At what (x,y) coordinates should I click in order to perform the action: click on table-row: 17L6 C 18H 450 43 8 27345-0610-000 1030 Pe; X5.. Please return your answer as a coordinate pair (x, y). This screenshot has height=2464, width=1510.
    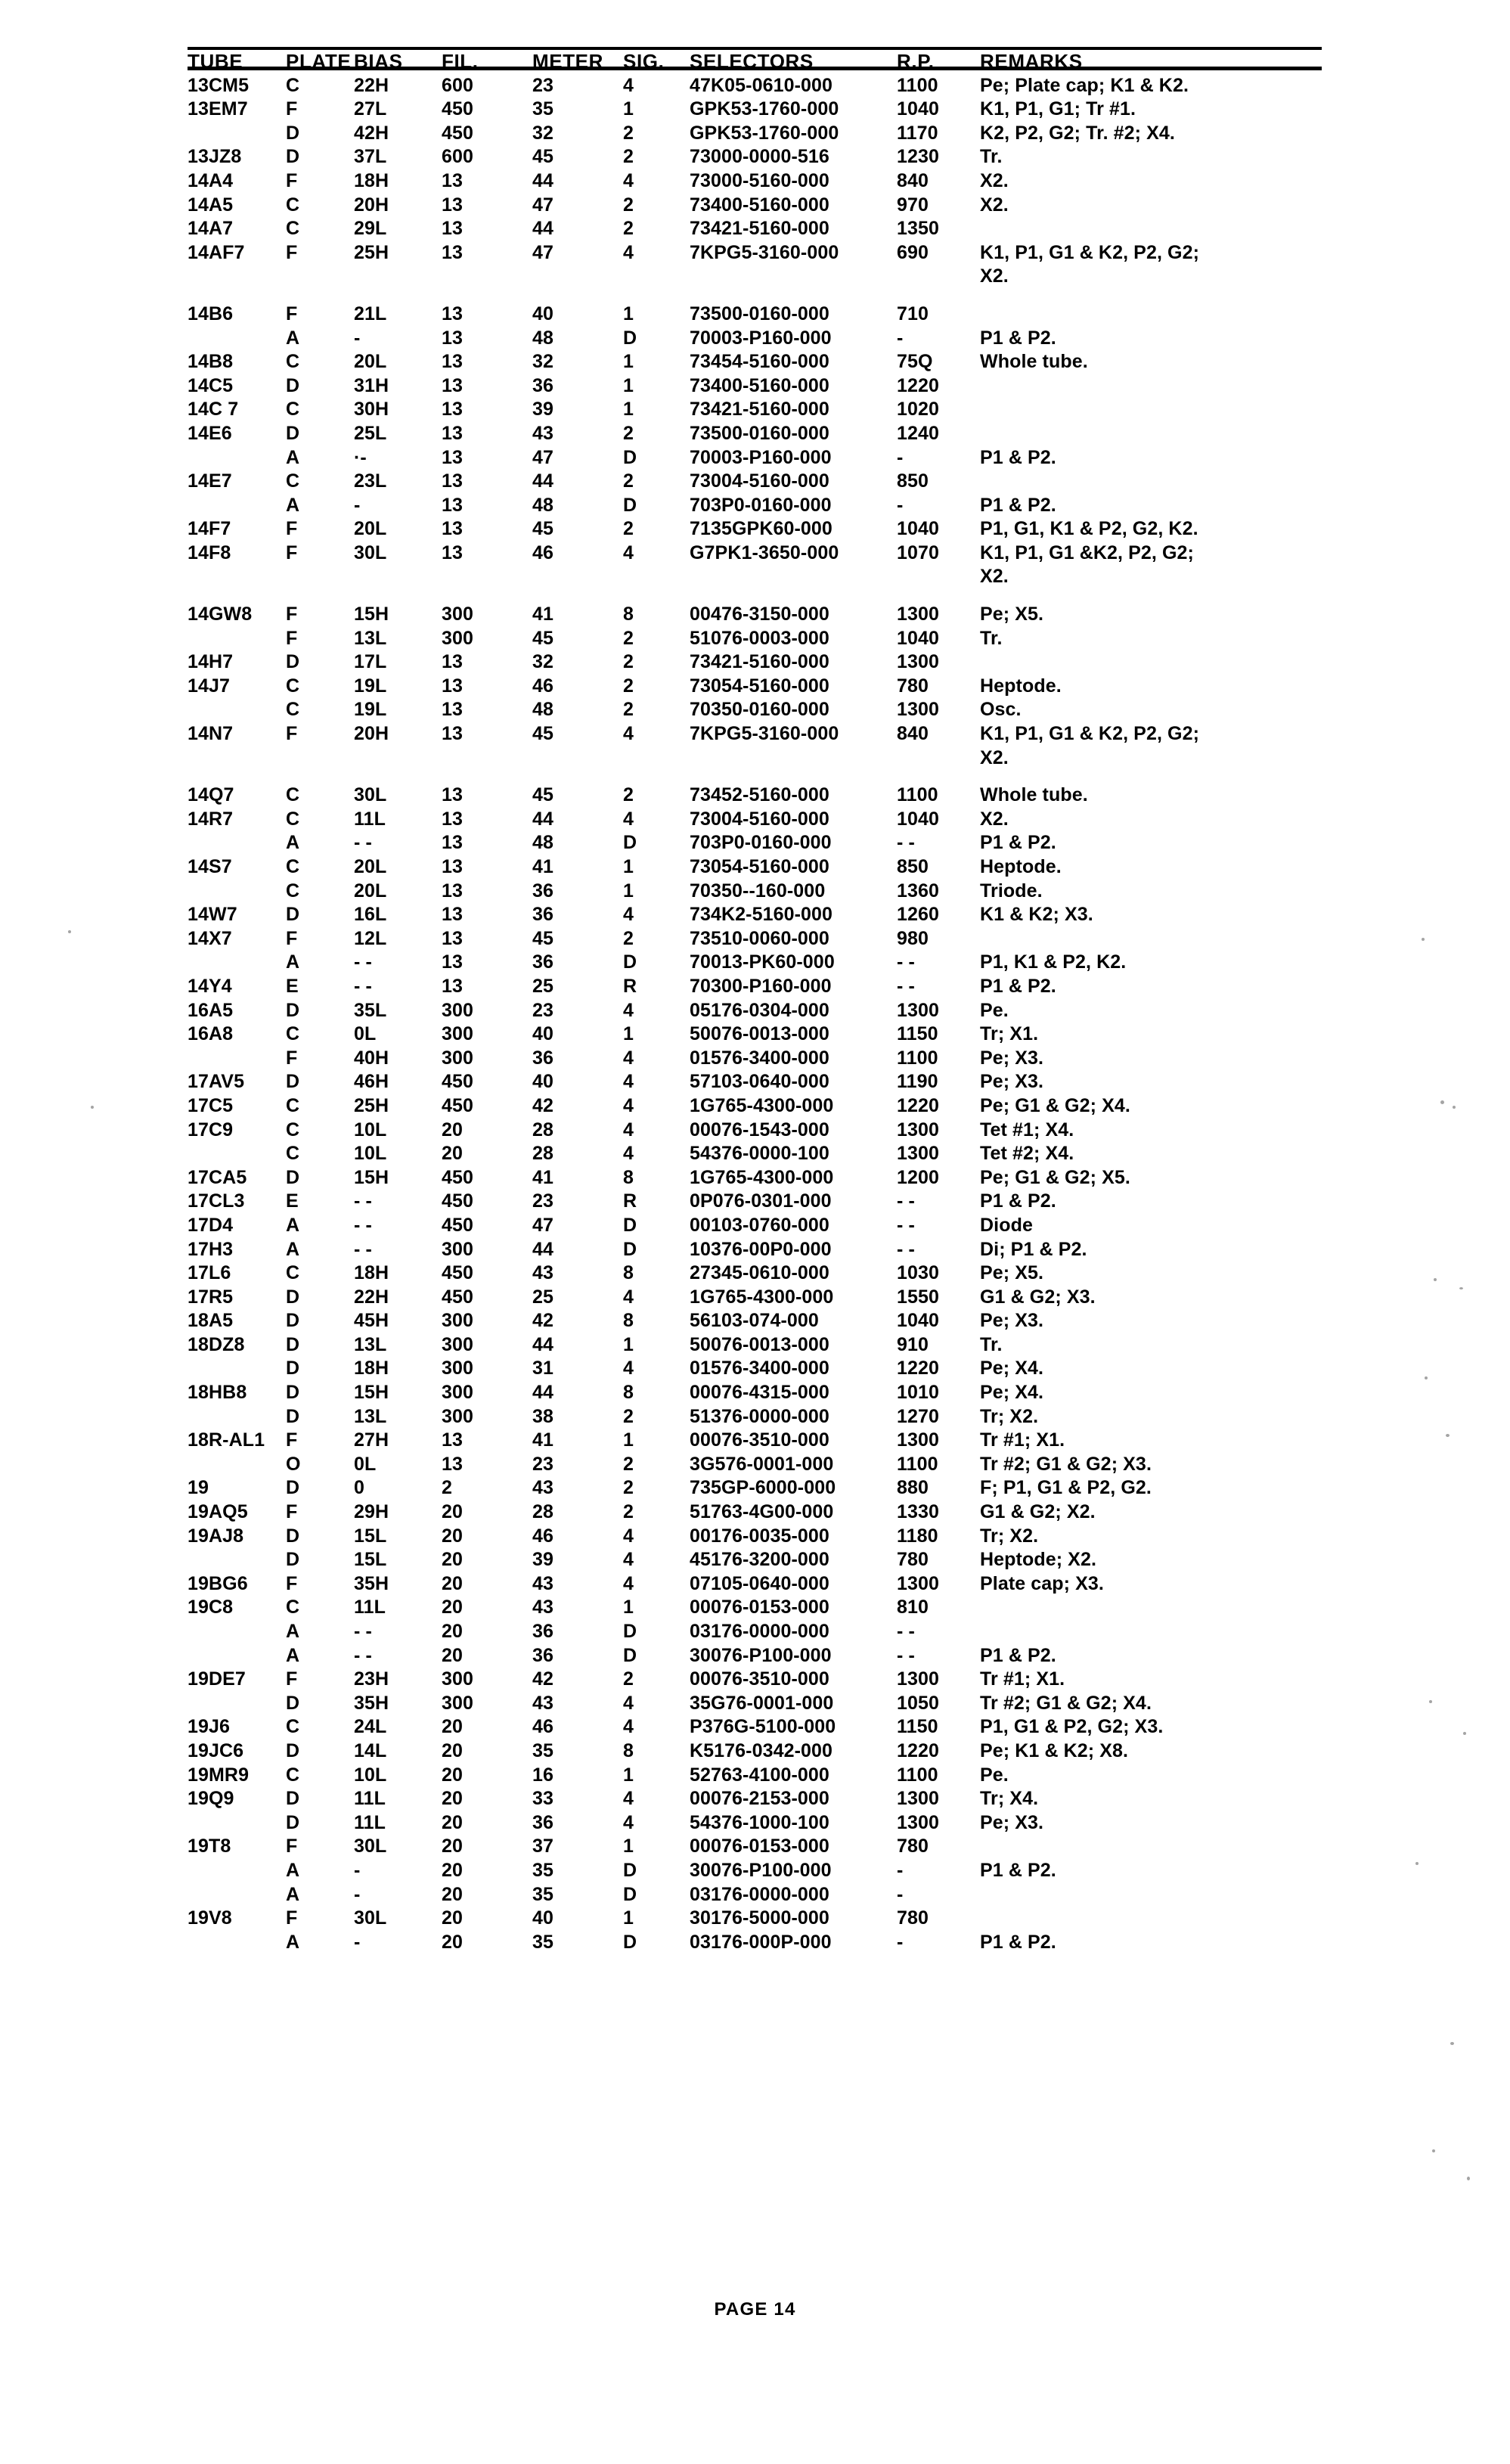
    Looking at the image, I should click on (755, 1273).